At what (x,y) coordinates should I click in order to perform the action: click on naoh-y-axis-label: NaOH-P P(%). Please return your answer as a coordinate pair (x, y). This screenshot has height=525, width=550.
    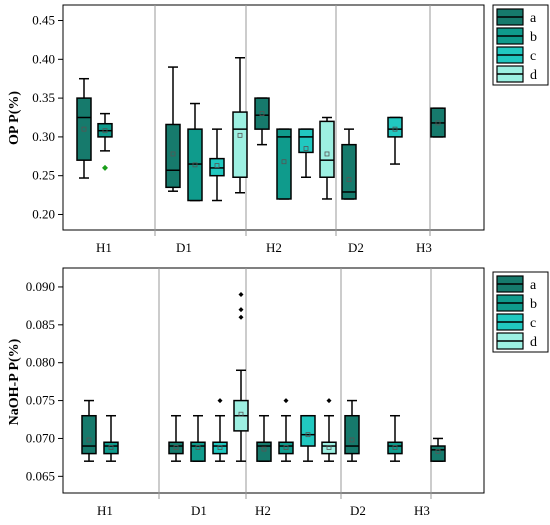
    Looking at the image, I should click on (14, 381).